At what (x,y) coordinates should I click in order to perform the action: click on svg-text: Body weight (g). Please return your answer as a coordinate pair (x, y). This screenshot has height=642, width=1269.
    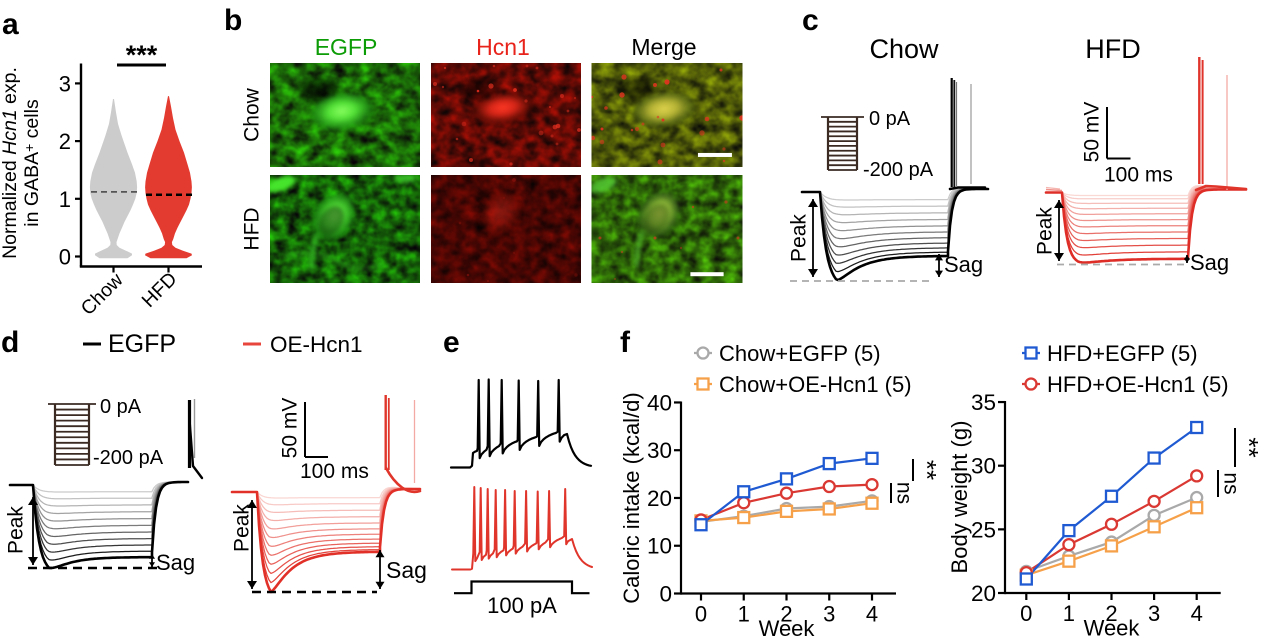
    Looking at the image, I should click on (959, 497).